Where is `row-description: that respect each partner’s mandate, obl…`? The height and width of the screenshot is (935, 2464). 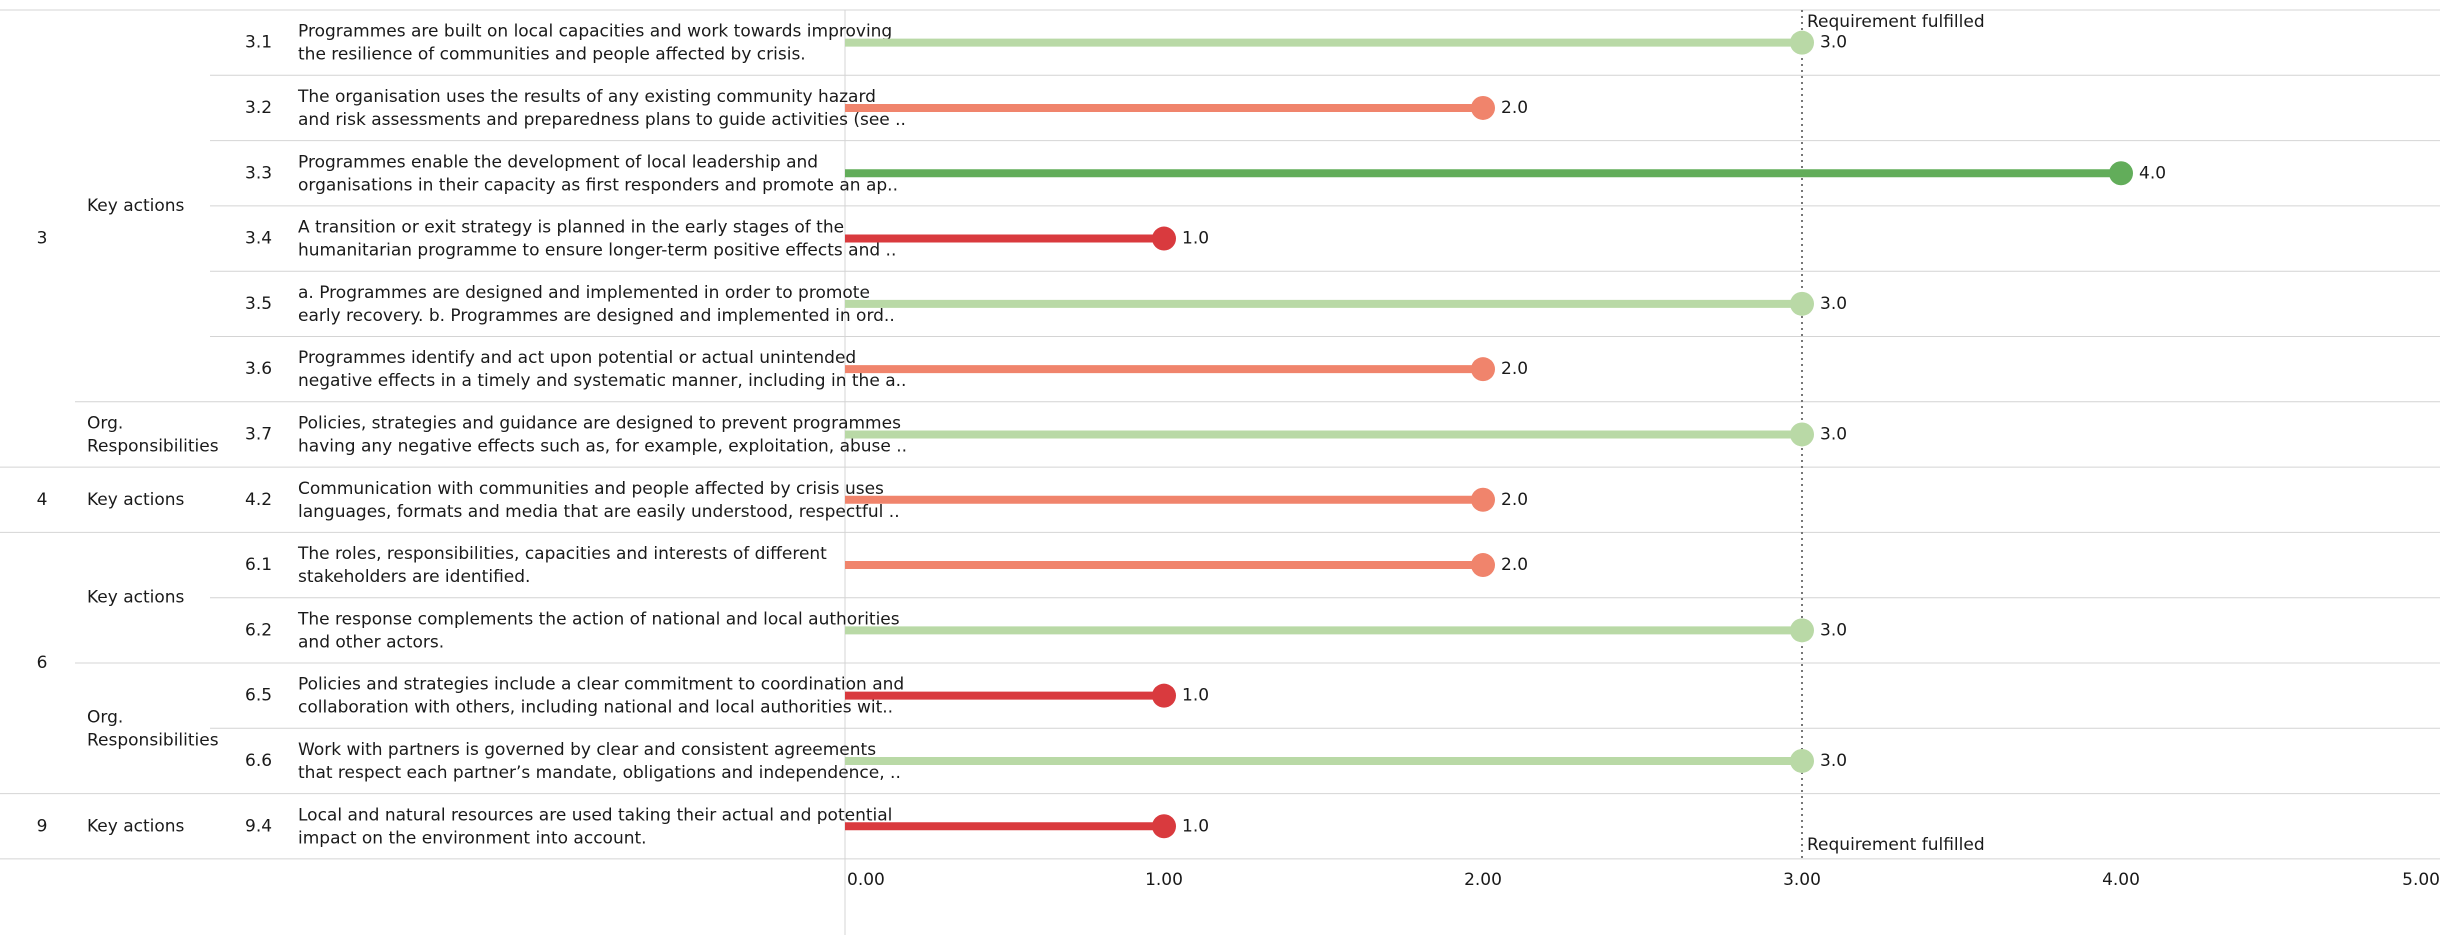 row-description: that respect each partner’s mandate, obl… is located at coordinates (599, 773).